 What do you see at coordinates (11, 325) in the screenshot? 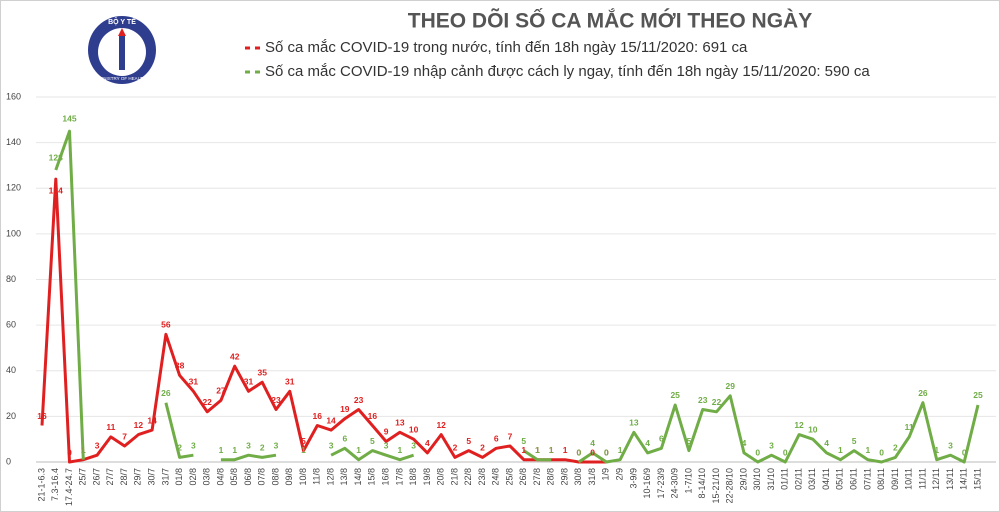
I see `y-tick-label: 60` at bounding box center [11, 325].